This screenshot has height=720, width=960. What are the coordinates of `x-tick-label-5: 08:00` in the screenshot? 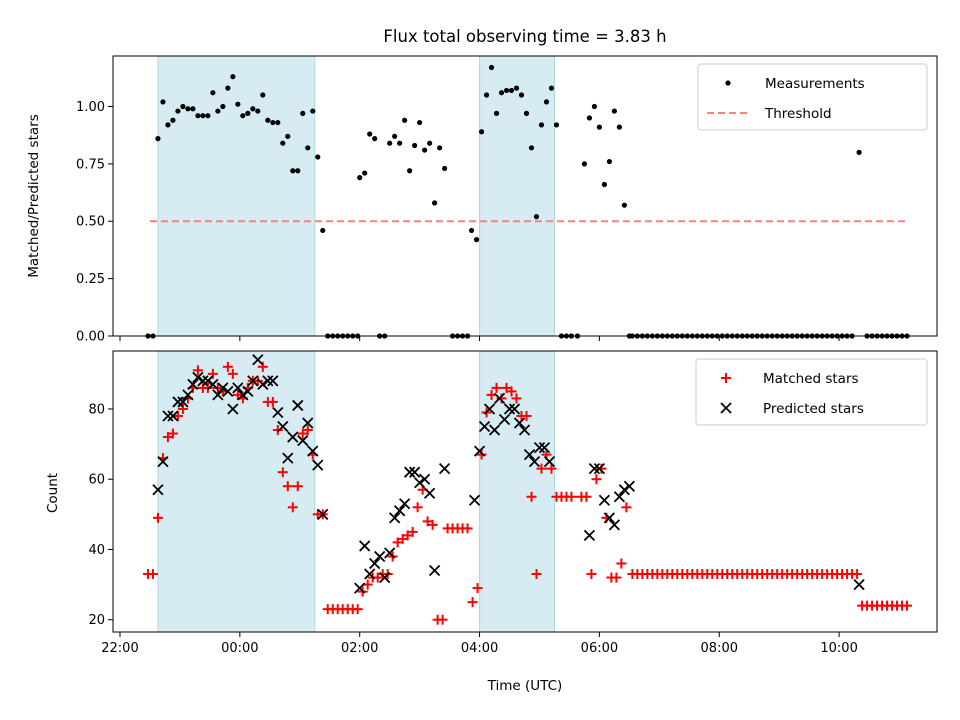 It's located at (719, 648).